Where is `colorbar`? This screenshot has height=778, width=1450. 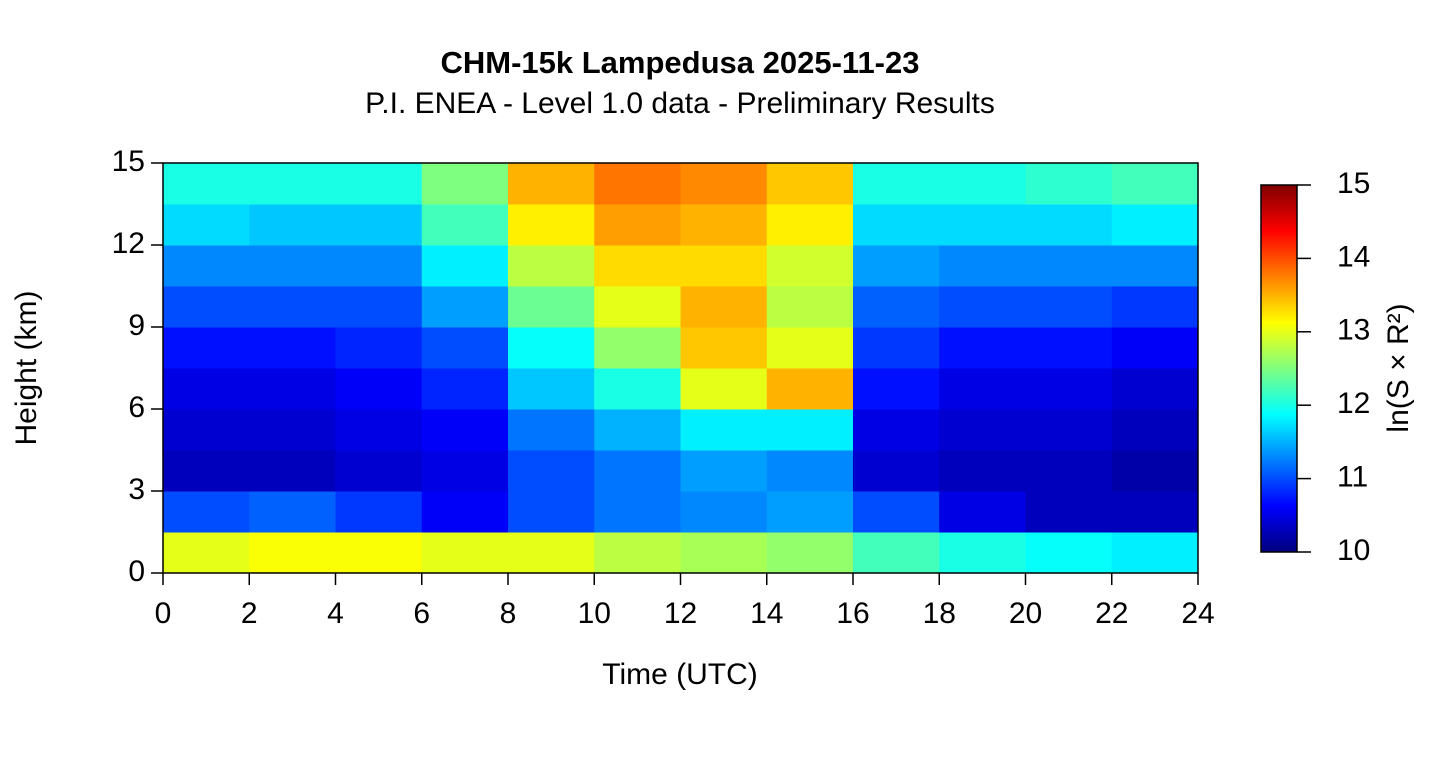 colorbar is located at coordinates (1279, 368).